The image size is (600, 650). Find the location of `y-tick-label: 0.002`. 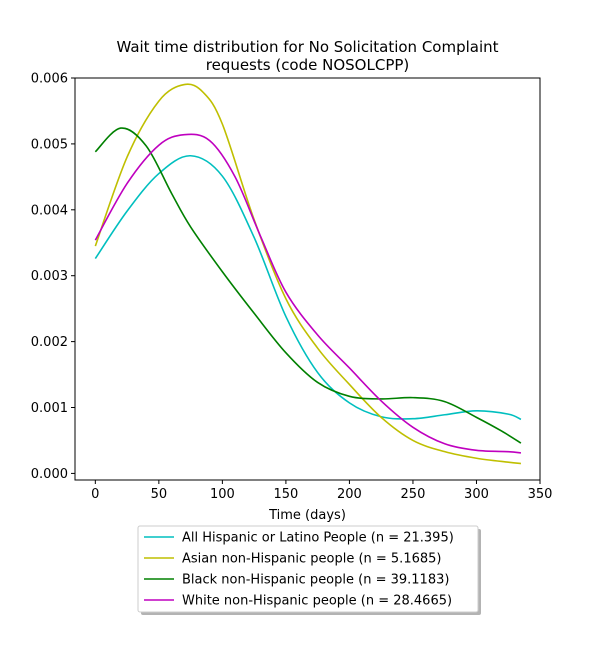

y-tick-label: 0.002 is located at coordinates (49, 342).